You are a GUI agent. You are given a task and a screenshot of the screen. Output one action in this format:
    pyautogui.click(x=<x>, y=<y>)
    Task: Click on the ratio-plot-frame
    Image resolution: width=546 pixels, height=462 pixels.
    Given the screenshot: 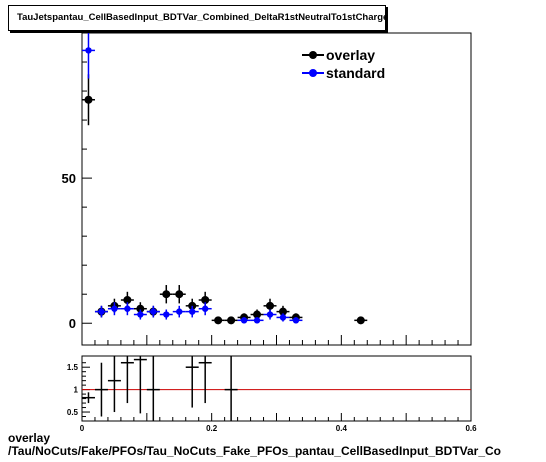 What is the action you would take?
    pyautogui.click(x=276, y=388)
    